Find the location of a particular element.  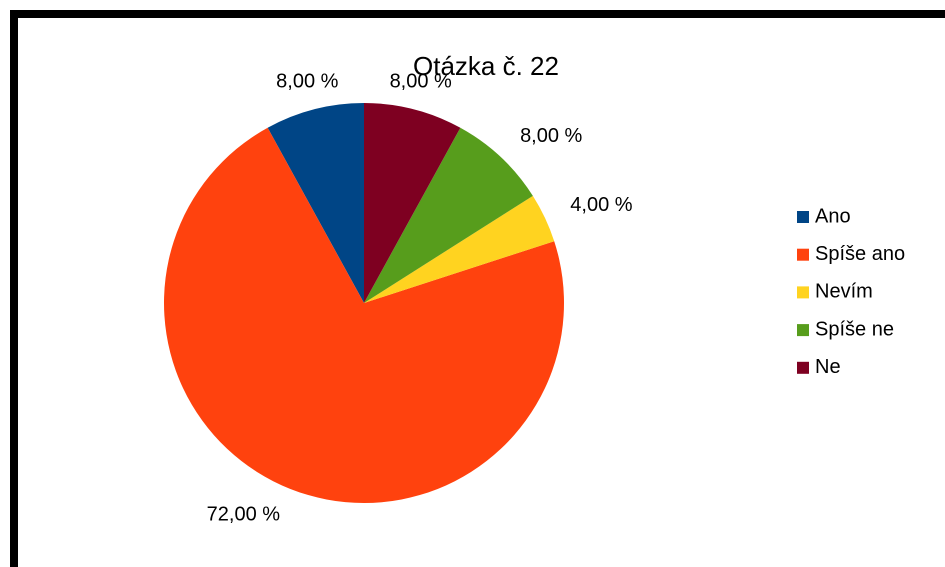

chart-title: Otázka č. 22 is located at coordinates (486, 66).